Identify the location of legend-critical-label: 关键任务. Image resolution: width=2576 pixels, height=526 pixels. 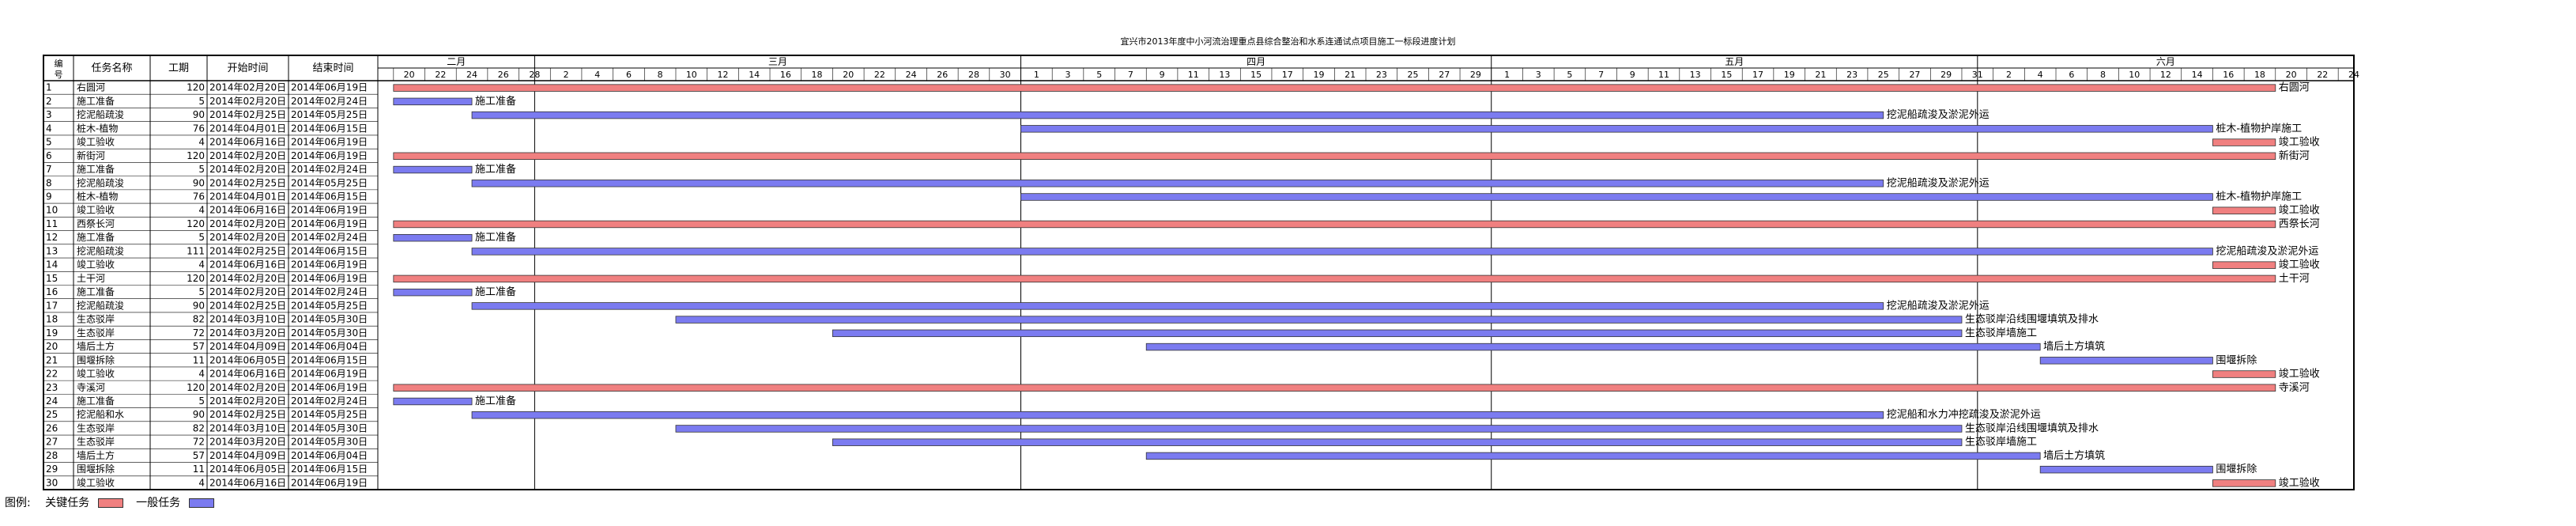
(67, 503).